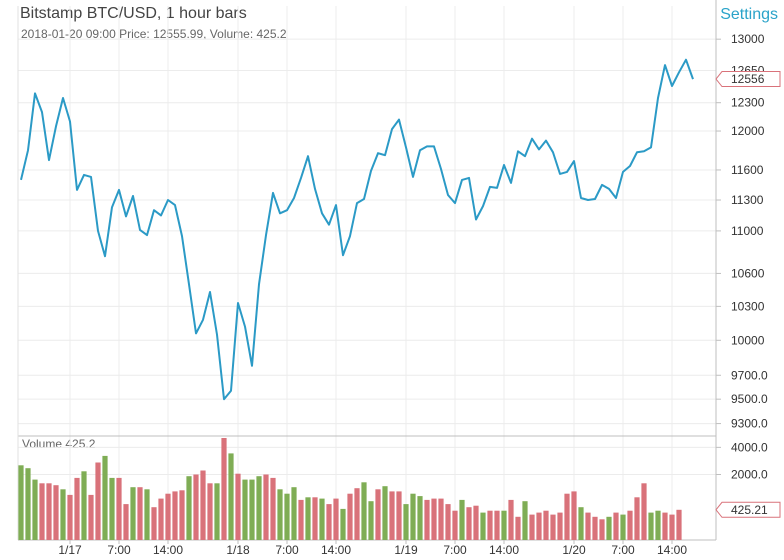 The image size is (784, 560). Describe the element at coordinates (749, 399) in the screenshot. I see `price-tick-label: 9500.0` at that location.